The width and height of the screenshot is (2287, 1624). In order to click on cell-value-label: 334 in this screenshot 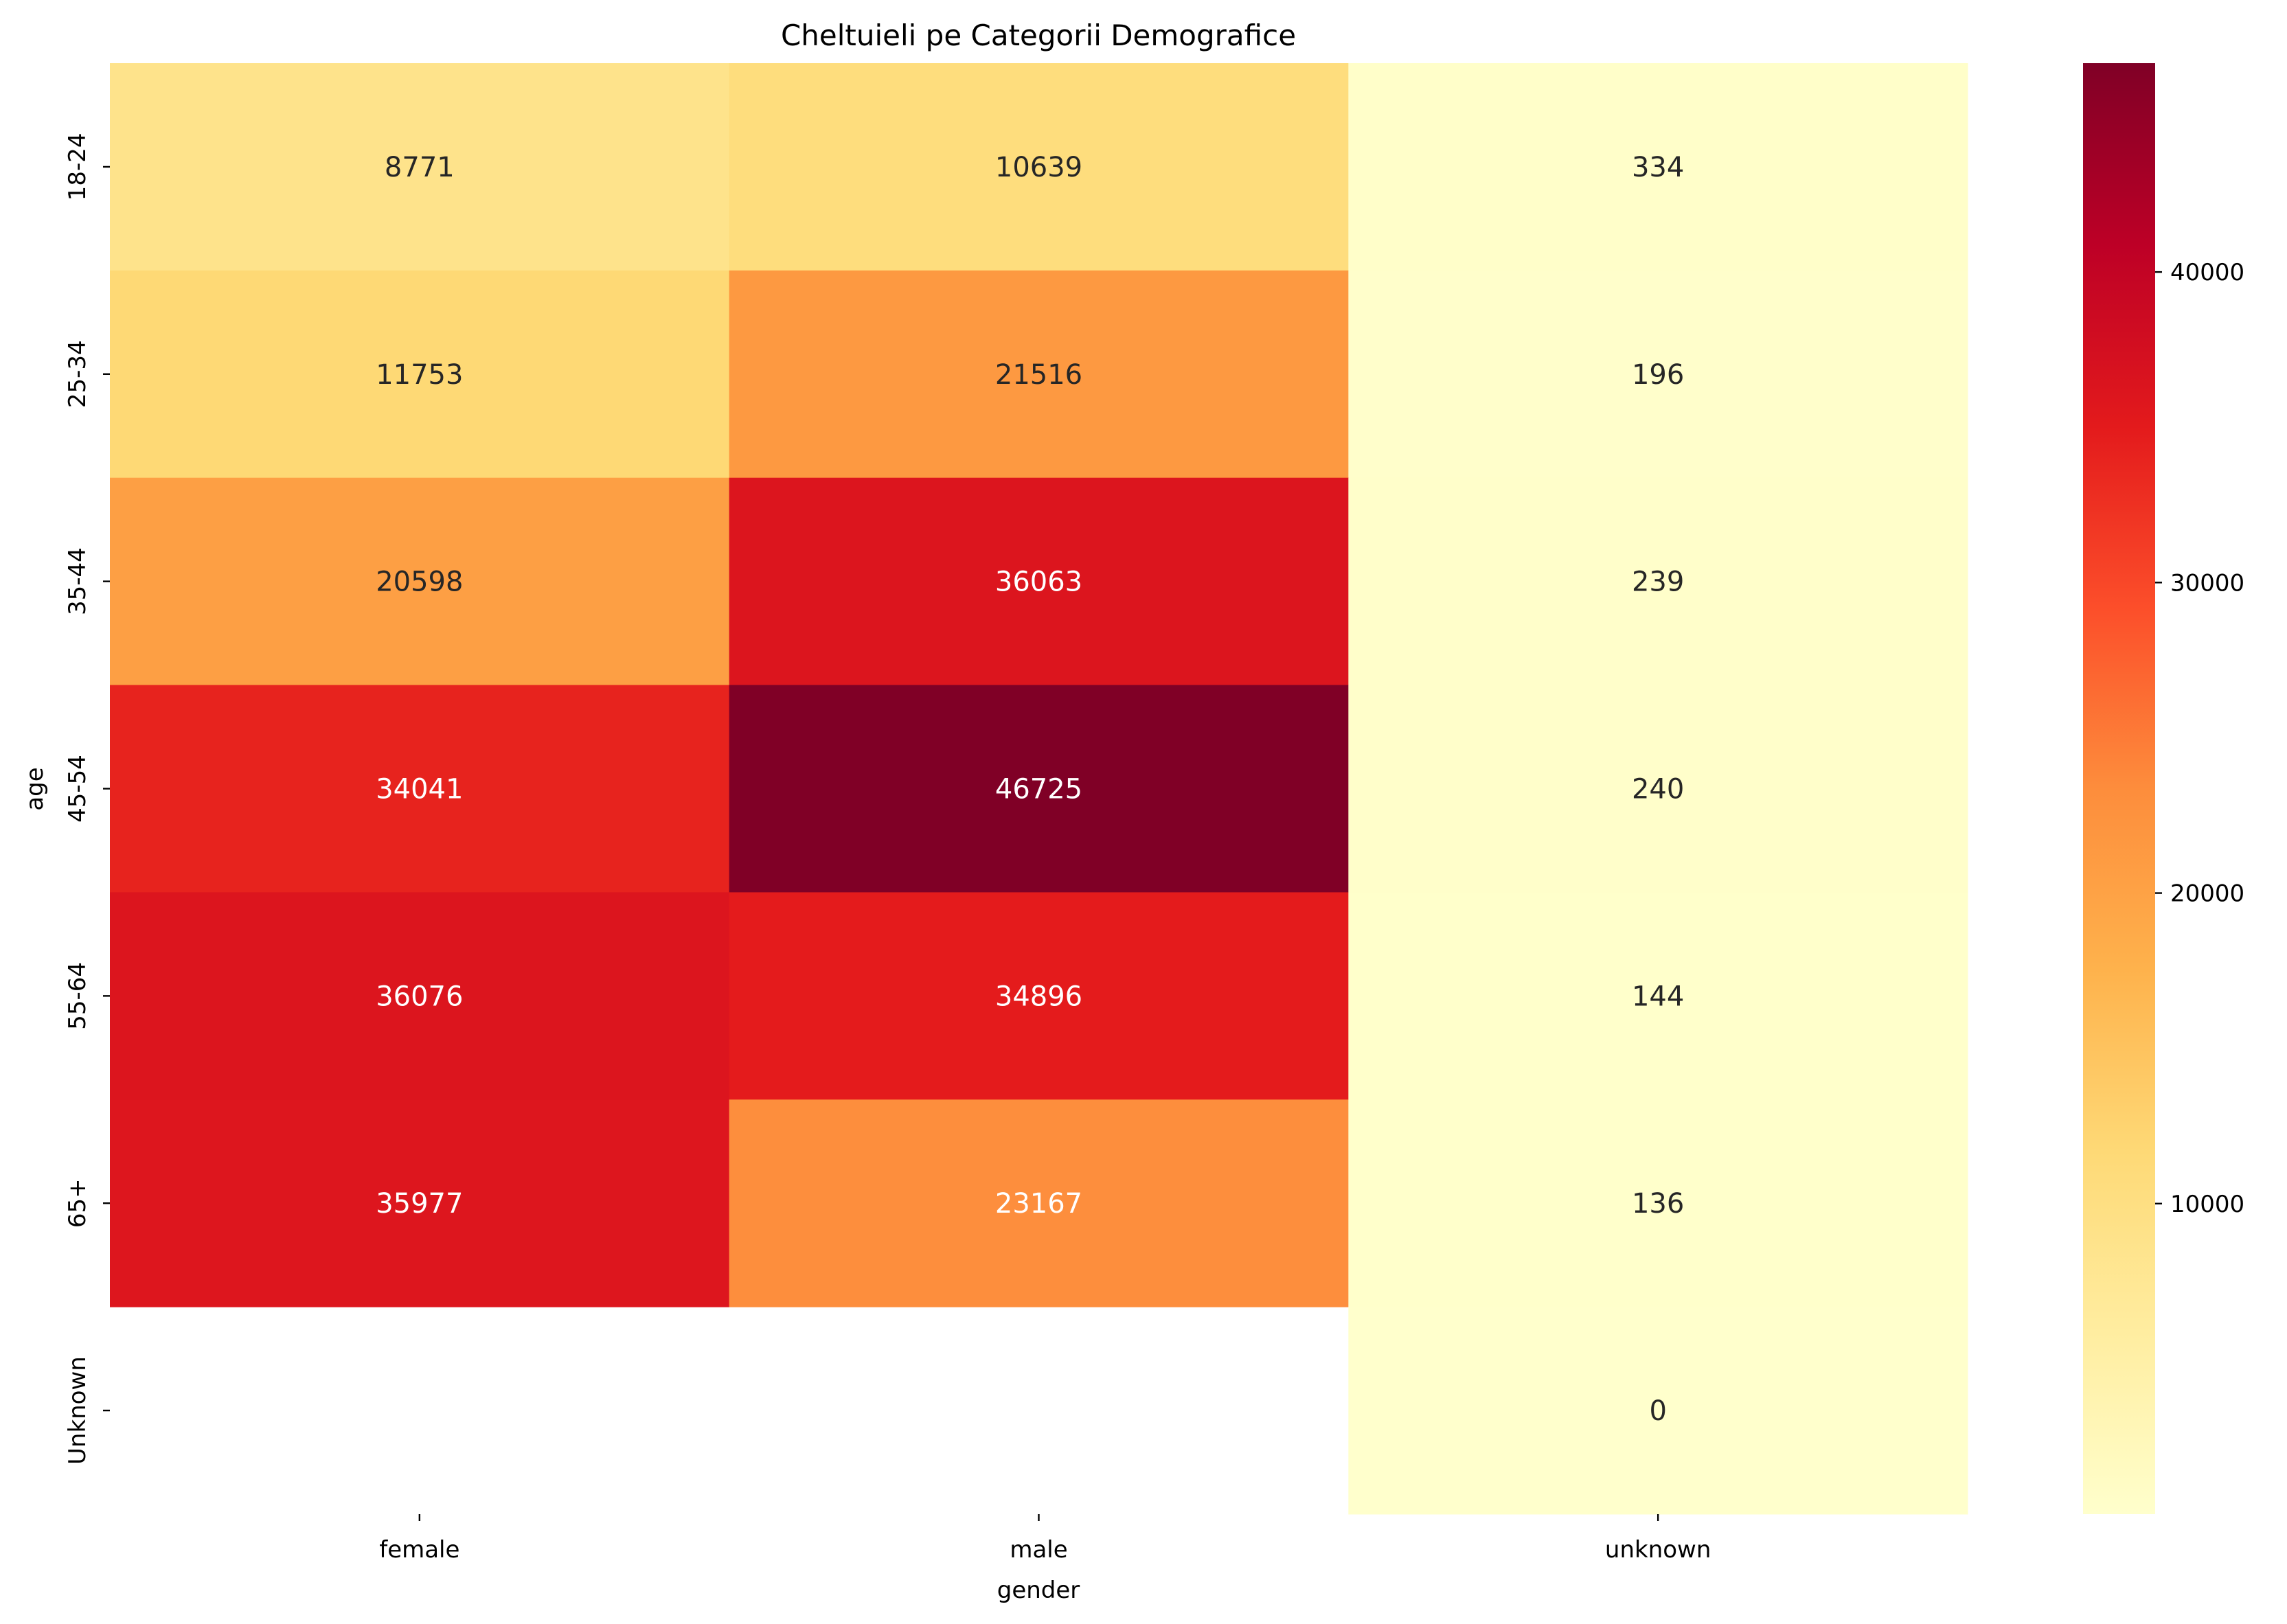, I will do `click(1658, 167)`.